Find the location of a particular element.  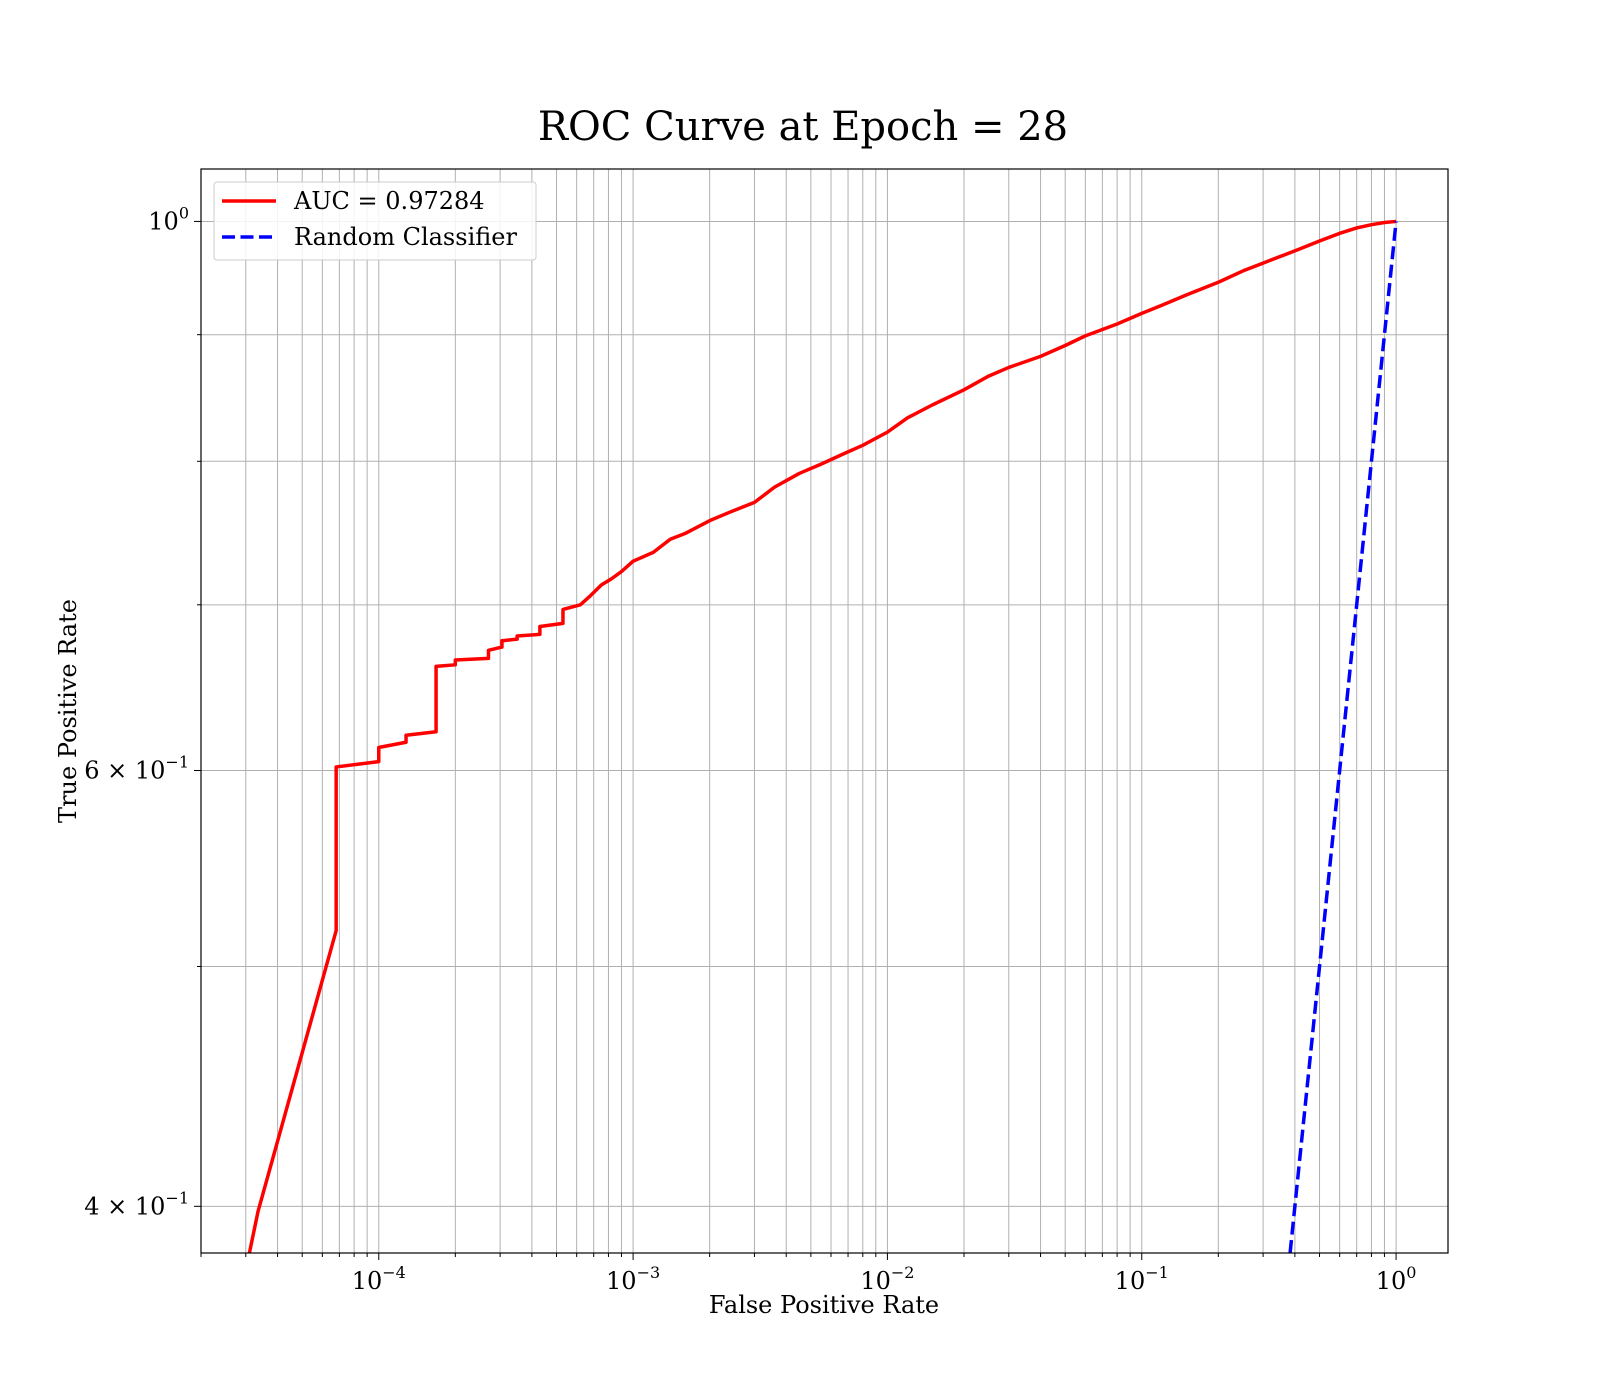

legend-label-random: Random Classifier is located at coordinates (405, 237).